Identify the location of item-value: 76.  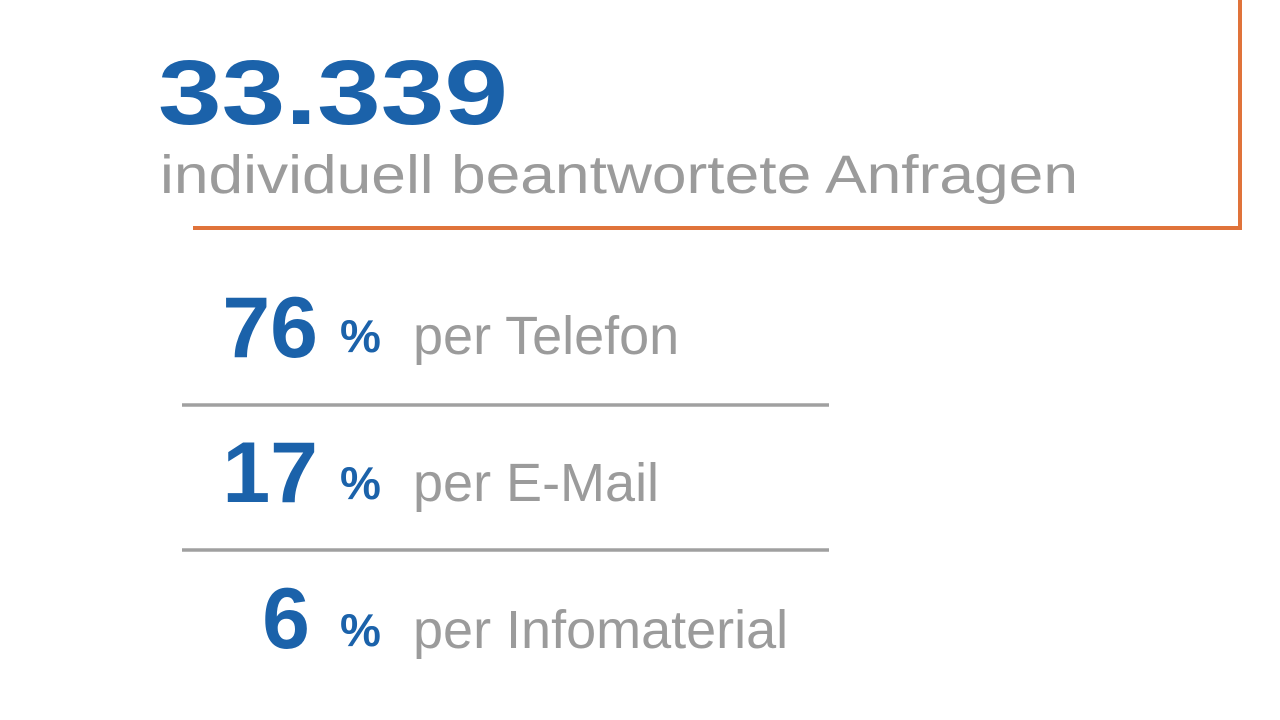
(270, 328).